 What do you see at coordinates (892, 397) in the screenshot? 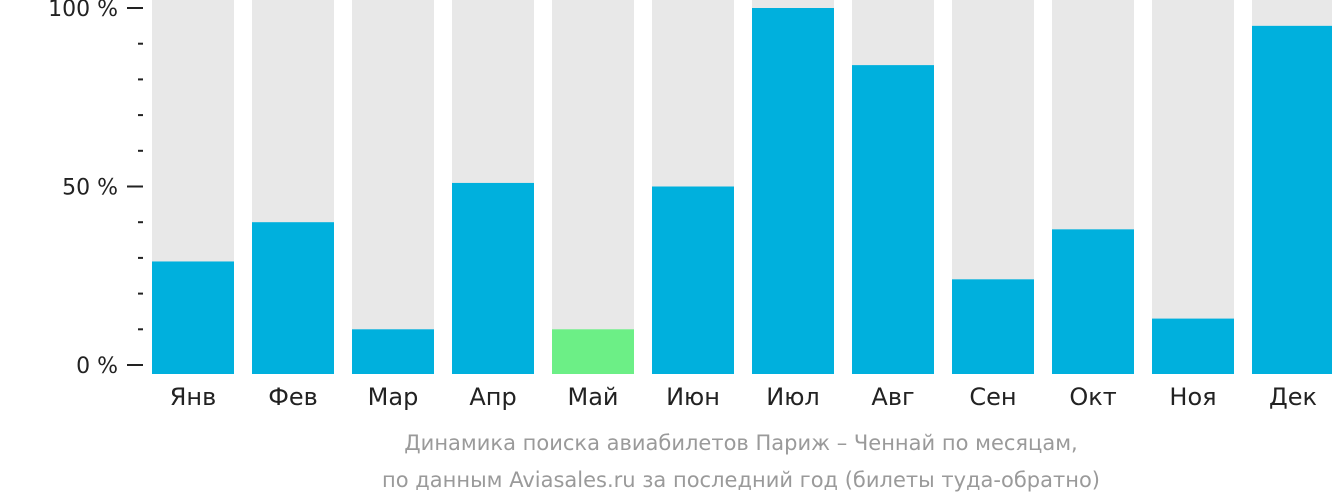
I see `x-tick-label: Авг` at bounding box center [892, 397].